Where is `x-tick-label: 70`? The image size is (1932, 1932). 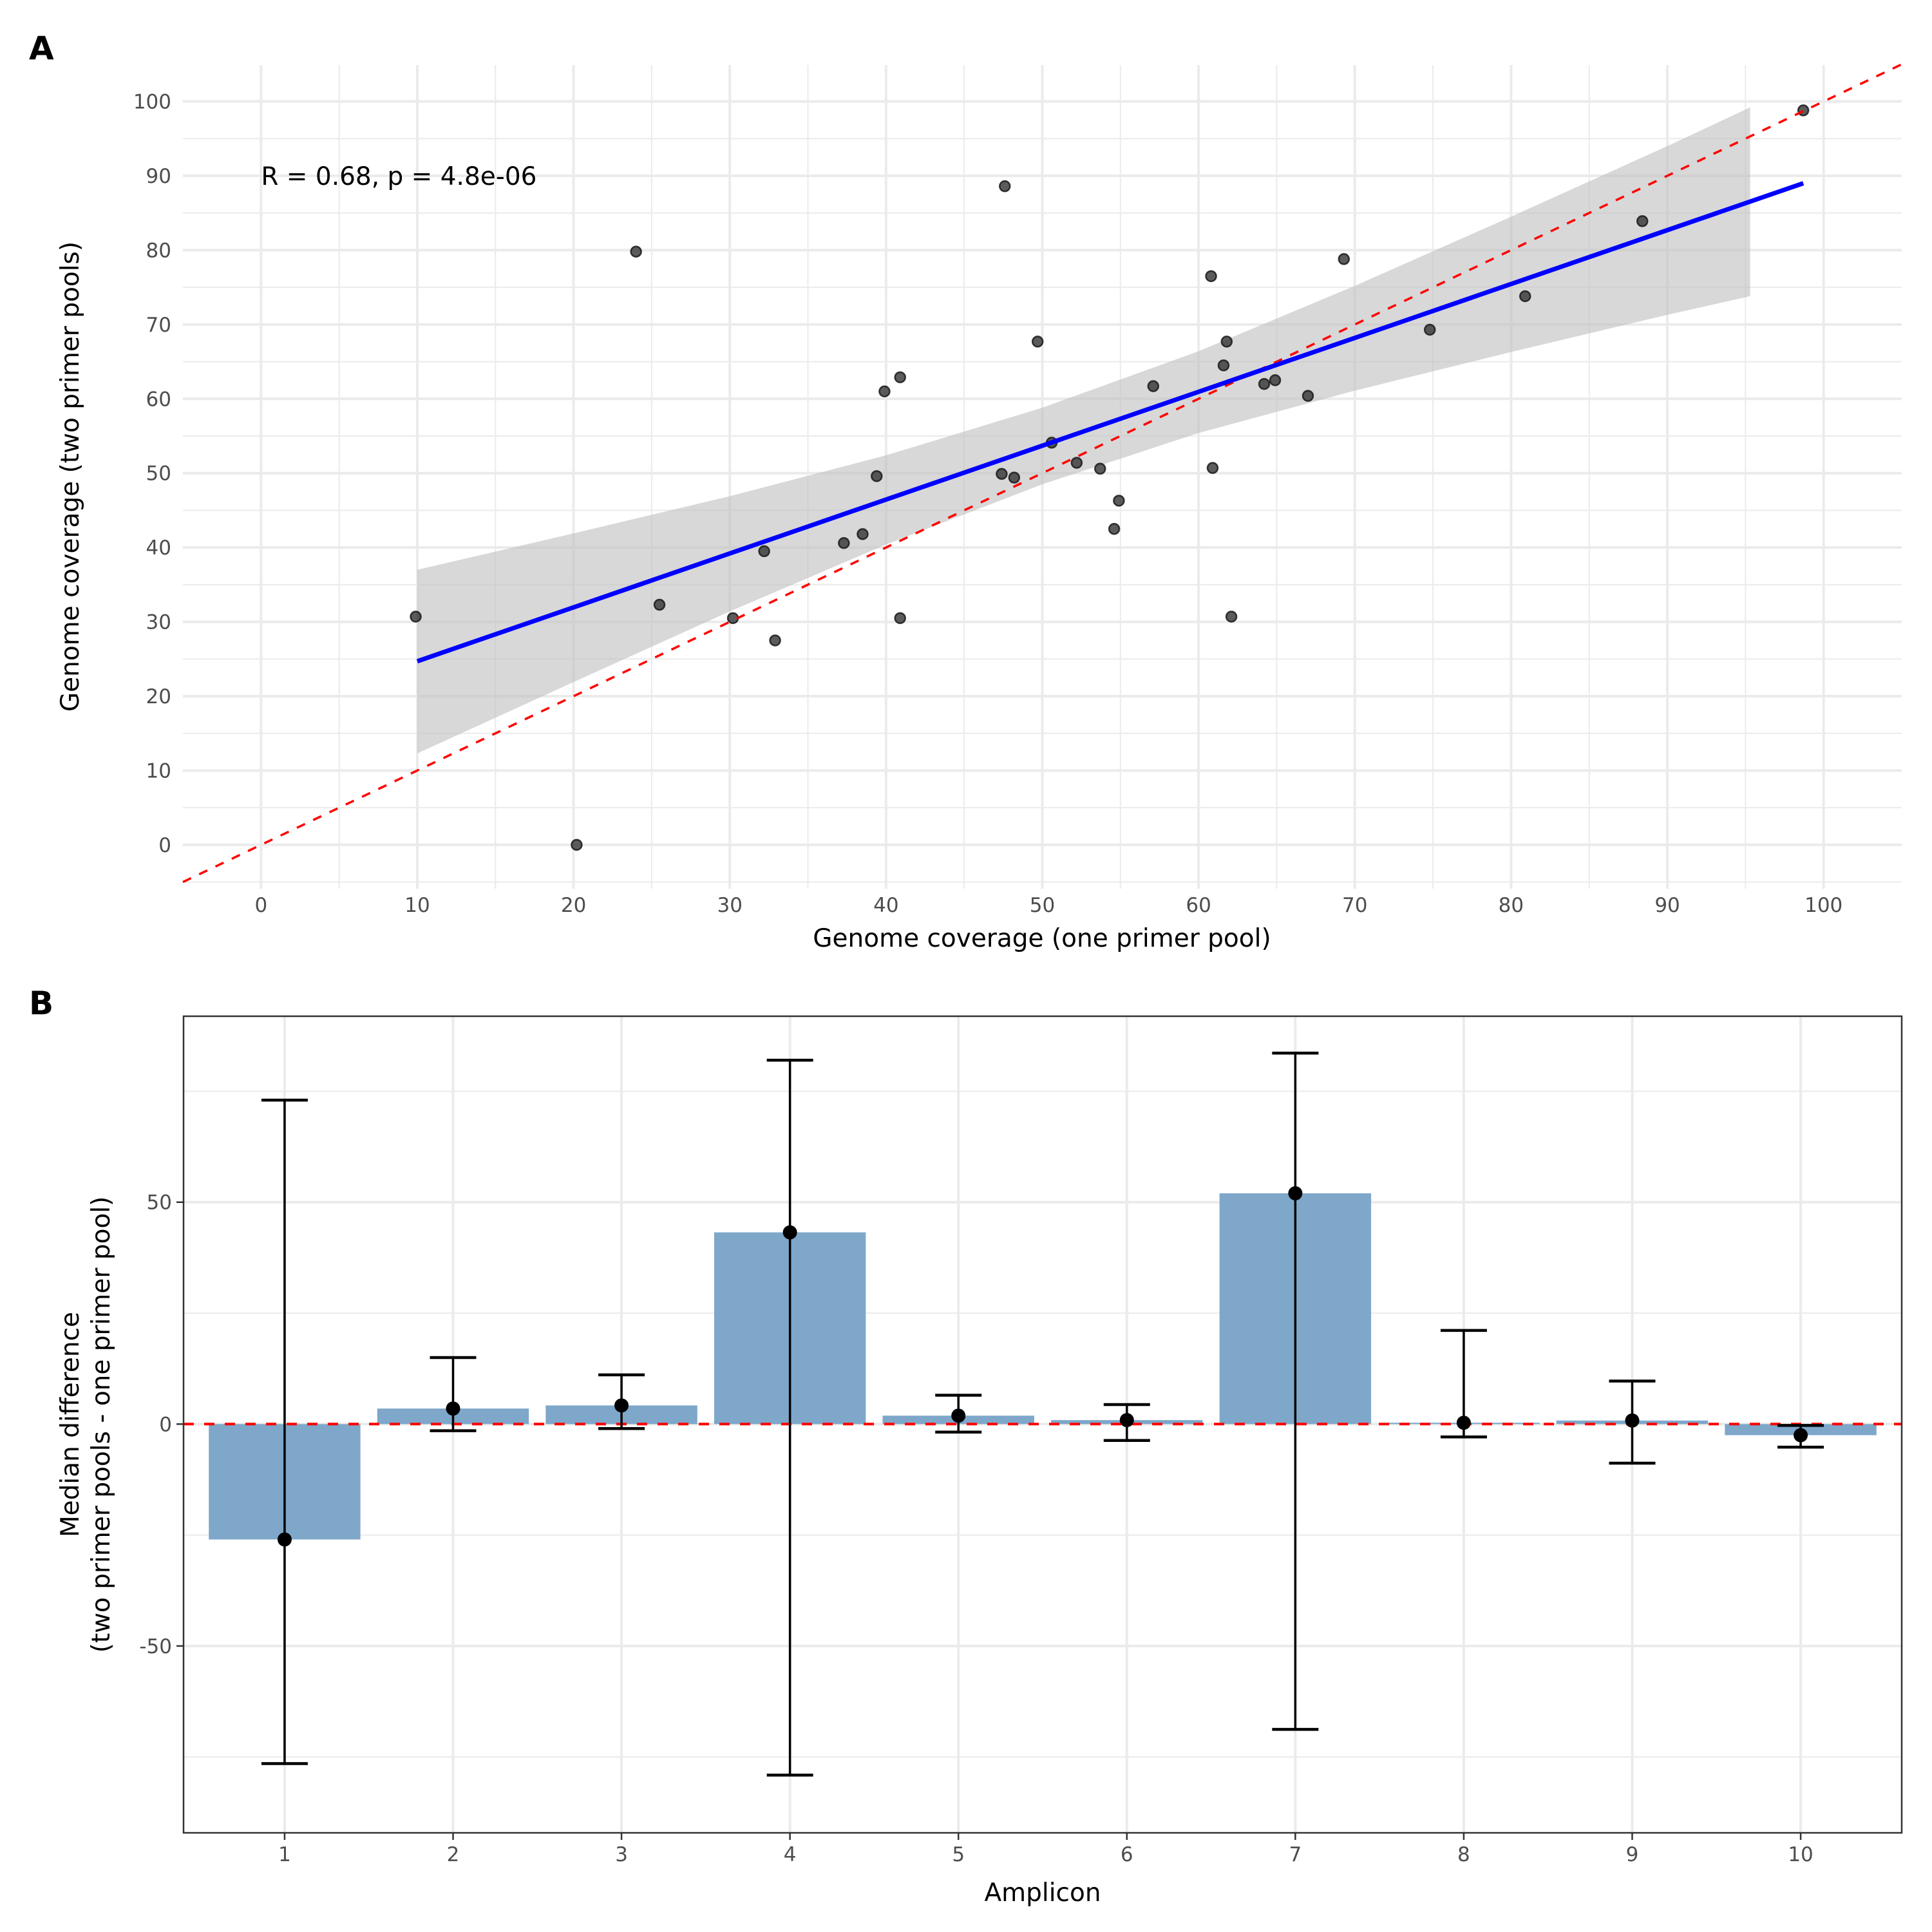
x-tick-label: 70 is located at coordinates (1354, 906).